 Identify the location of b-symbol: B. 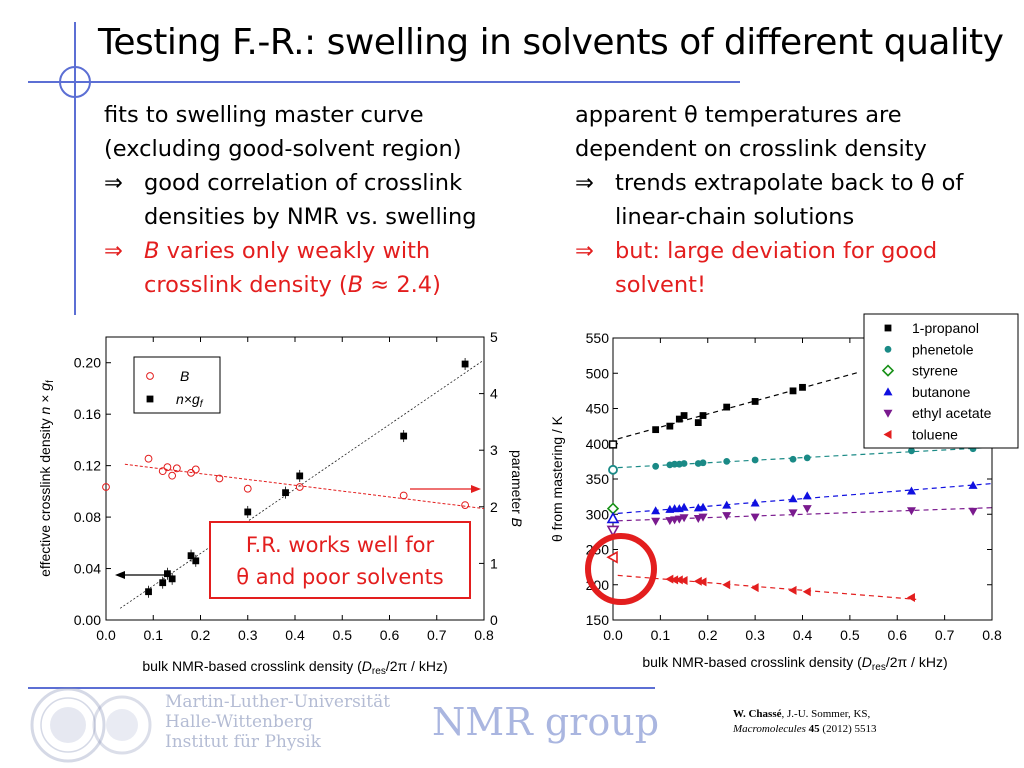
(152, 251).